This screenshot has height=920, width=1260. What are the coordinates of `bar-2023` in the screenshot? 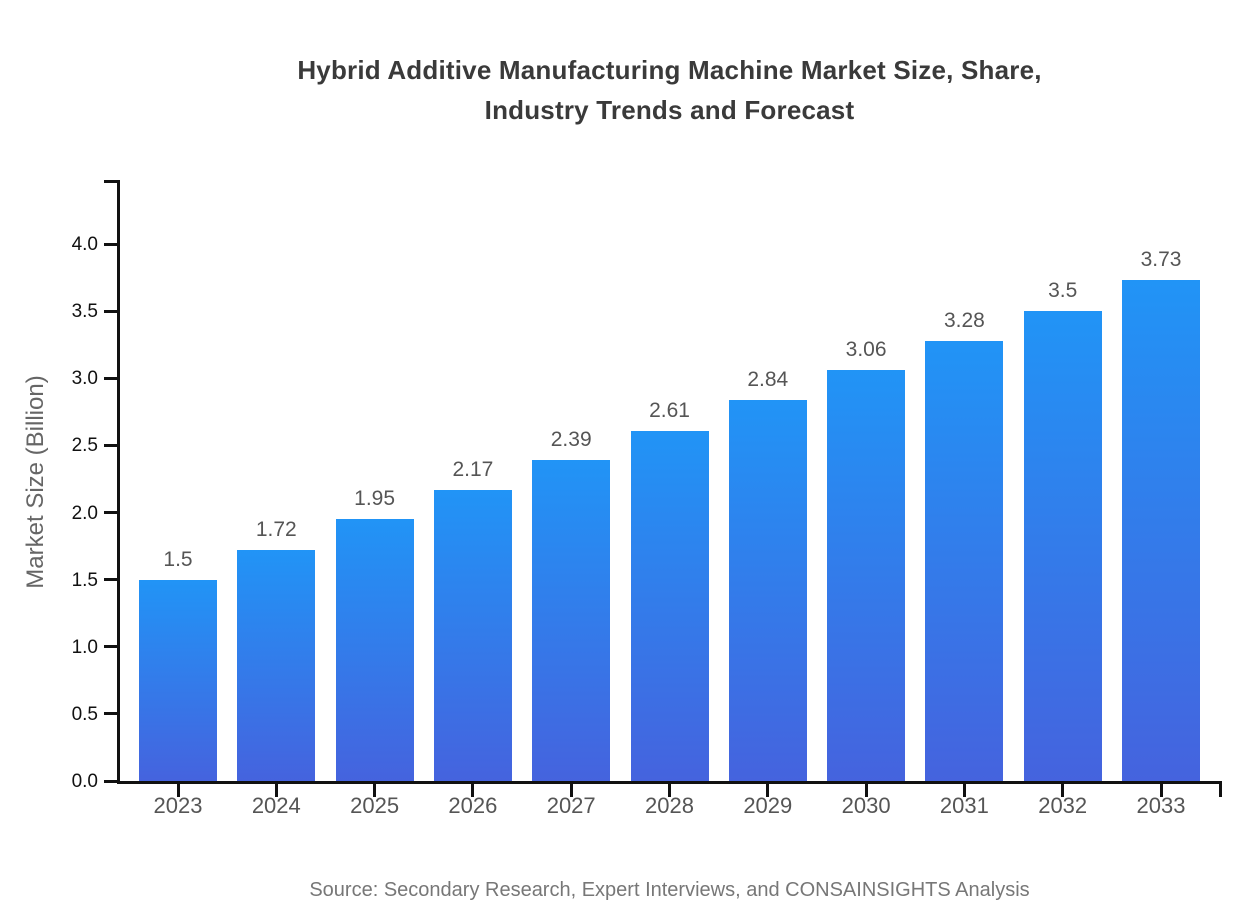 It's located at (178, 680).